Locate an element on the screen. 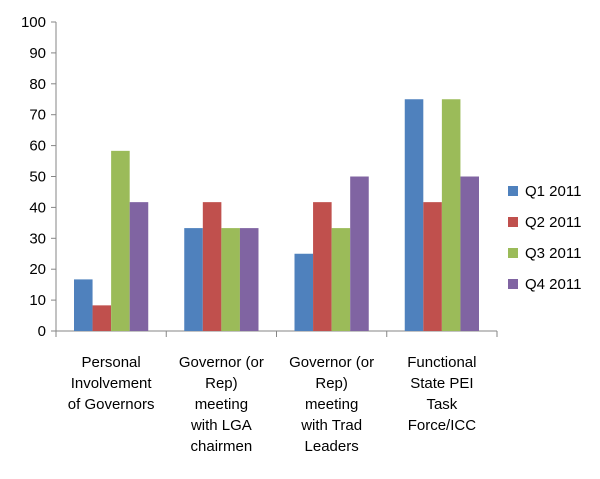  x-category-label: Functional State PEI Task Force/ICC is located at coordinates (441, 394).